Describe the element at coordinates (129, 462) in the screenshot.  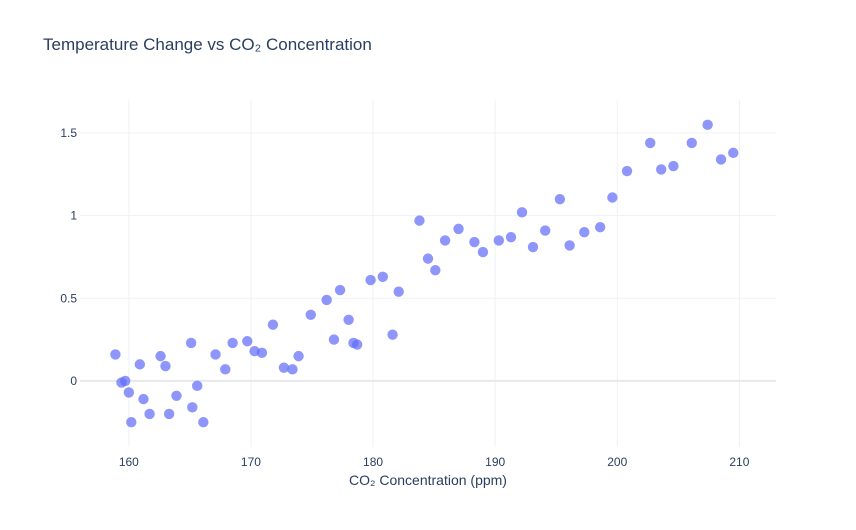
I see `x-tick-label: 160` at that location.